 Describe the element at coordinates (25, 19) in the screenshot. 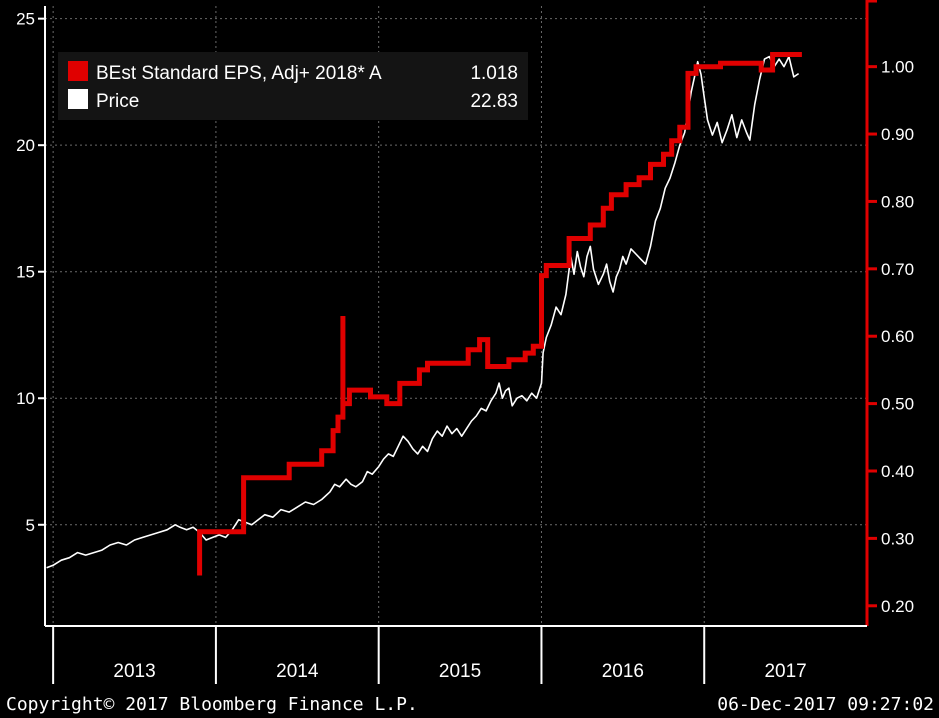

I see `left-tick-label: 25` at that location.